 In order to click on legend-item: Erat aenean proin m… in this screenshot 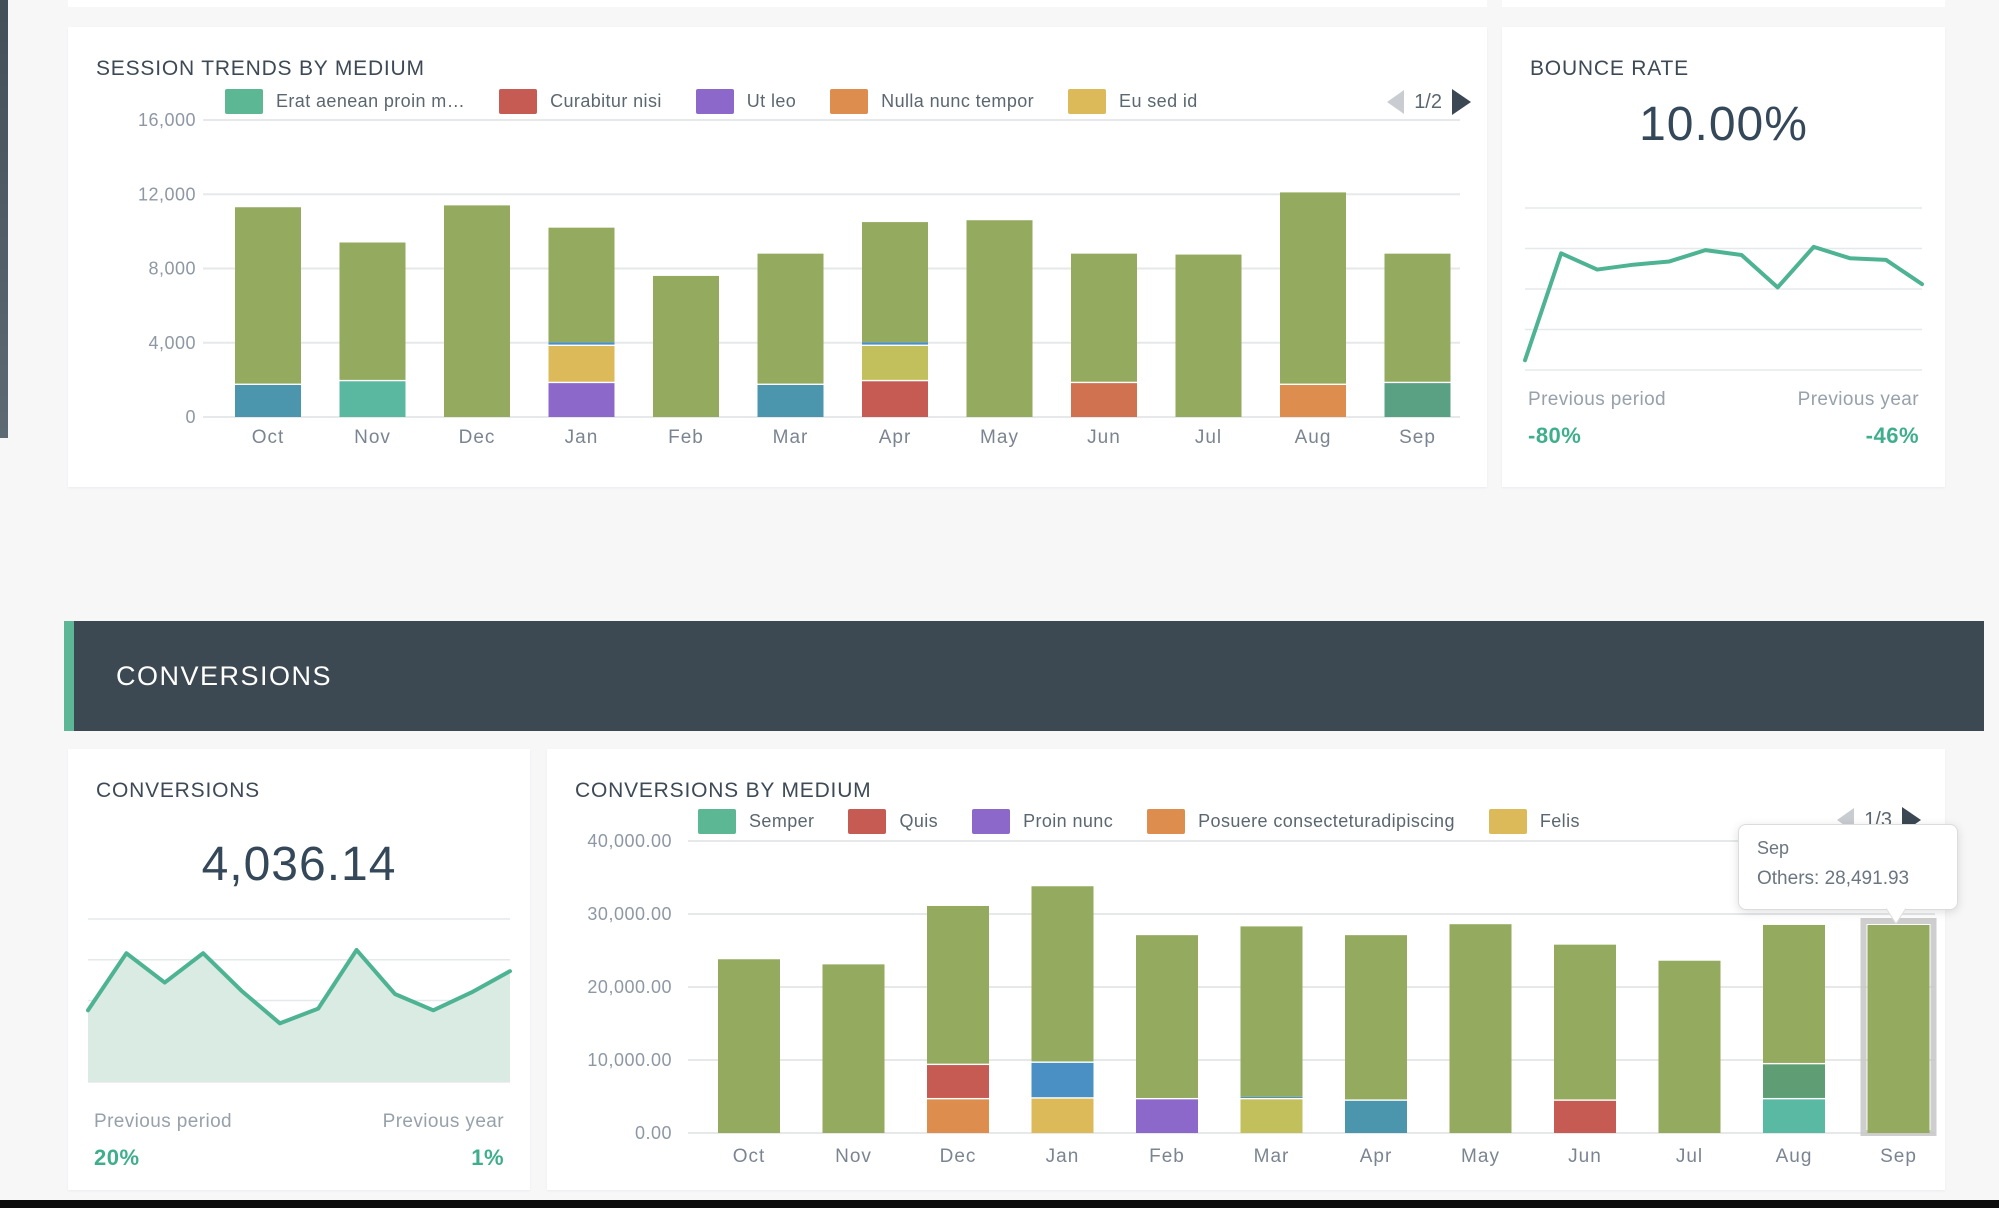, I will do `click(345, 101)`.